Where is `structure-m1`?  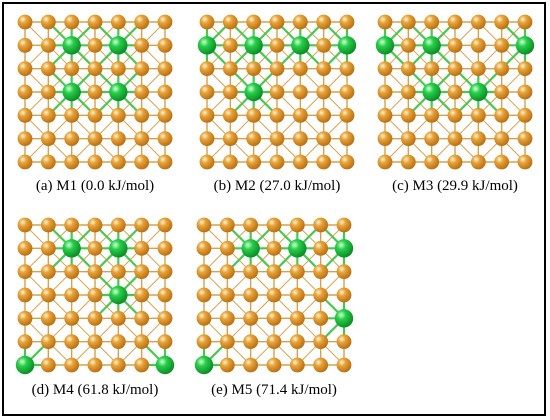 structure-m1 is located at coordinates (95, 92).